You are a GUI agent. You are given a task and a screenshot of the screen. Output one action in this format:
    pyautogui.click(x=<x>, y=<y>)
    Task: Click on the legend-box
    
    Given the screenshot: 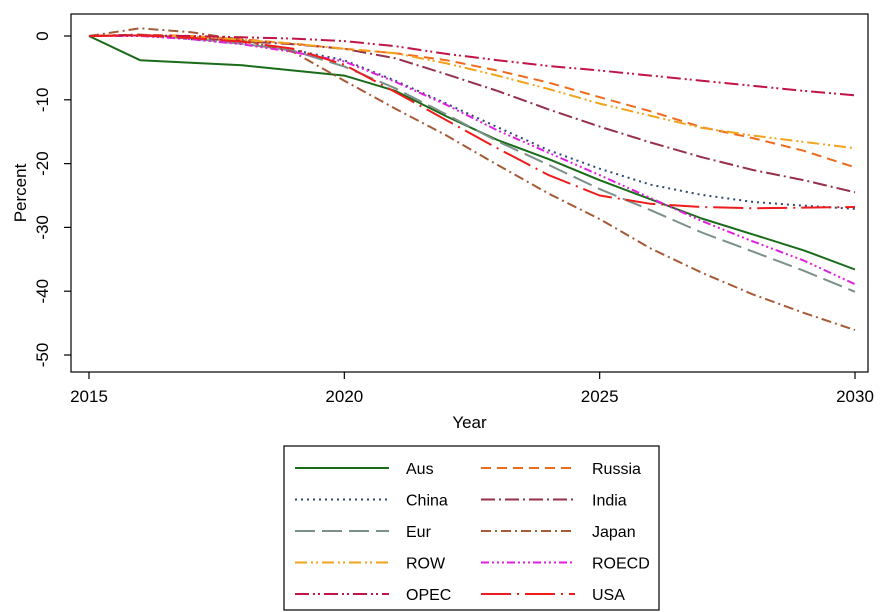 What is the action you would take?
    pyautogui.click(x=471, y=528)
    